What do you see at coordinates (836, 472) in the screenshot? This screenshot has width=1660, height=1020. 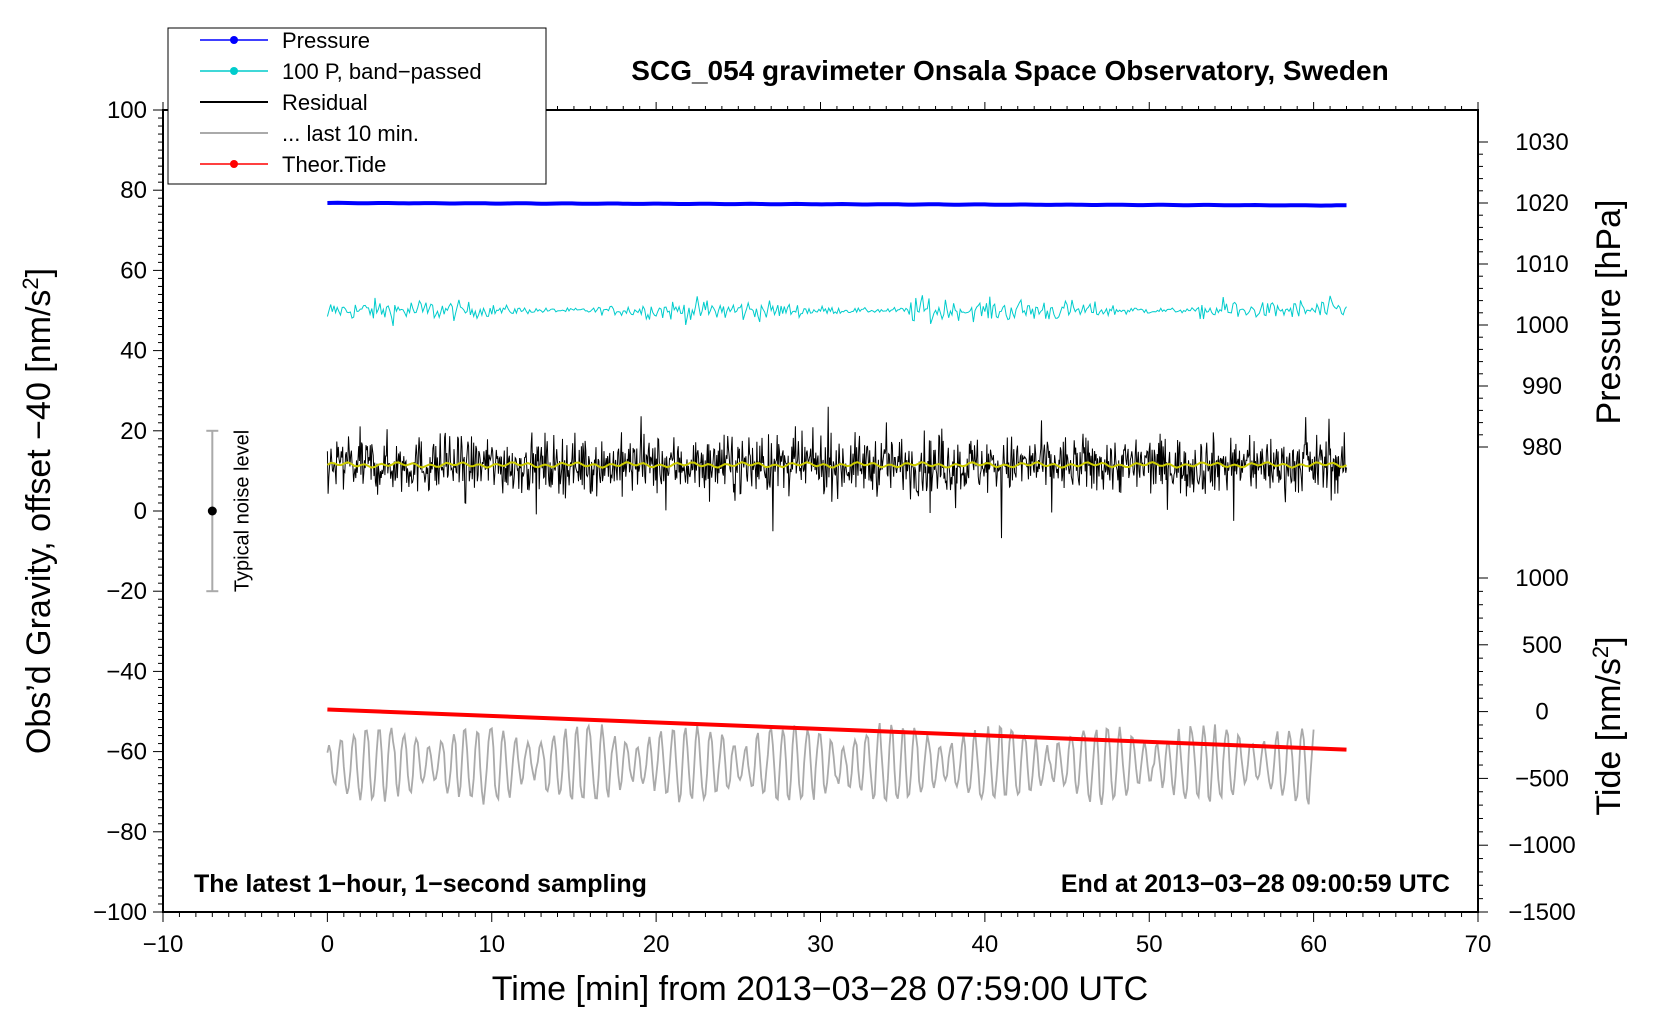 I see `residual-series-line` at bounding box center [836, 472].